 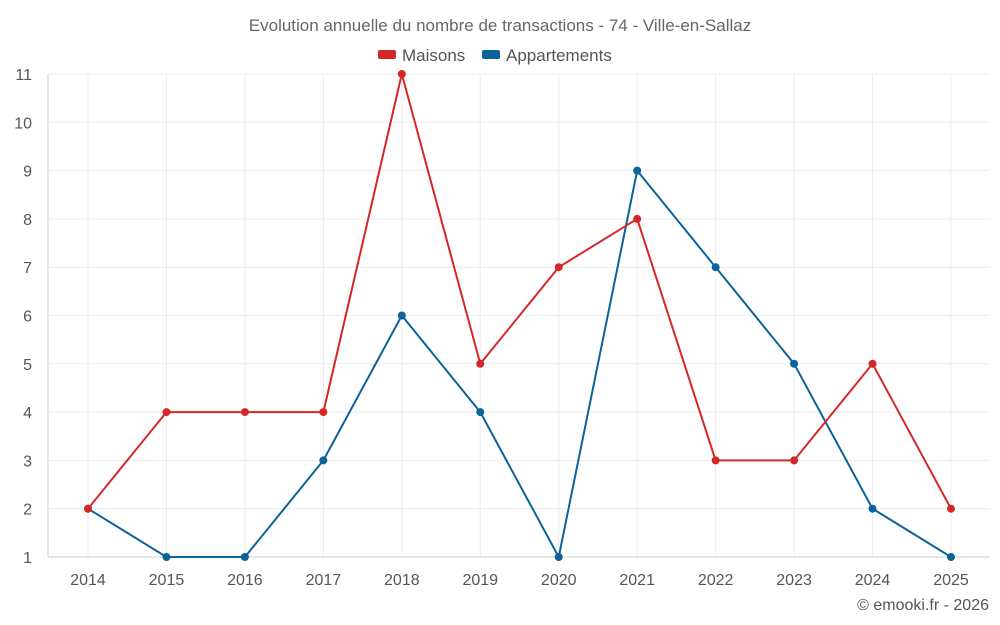 What do you see at coordinates (794, 580) in the screenshot?
I see `x-tick-label: 2023` at bounding box center [794, 580].